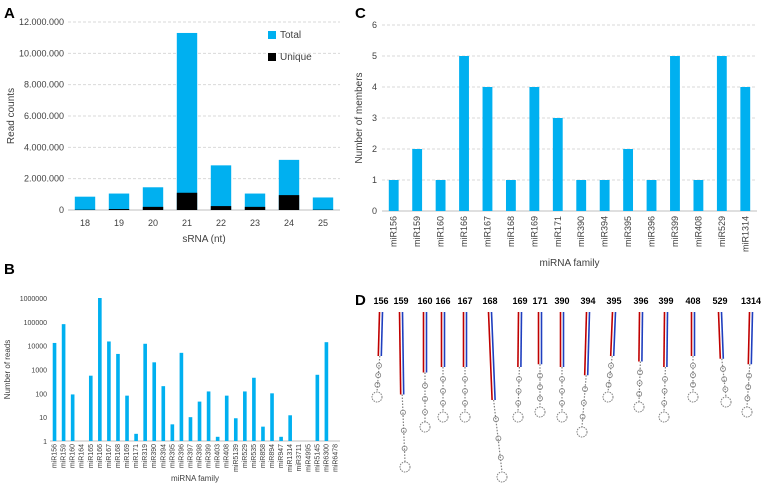 The height and width of the screenshot is (487, 761). What do you see at coordinates (290, 35) in the screenshot?
I see `legend-label-total: Total` at bounding box center [290, 35].